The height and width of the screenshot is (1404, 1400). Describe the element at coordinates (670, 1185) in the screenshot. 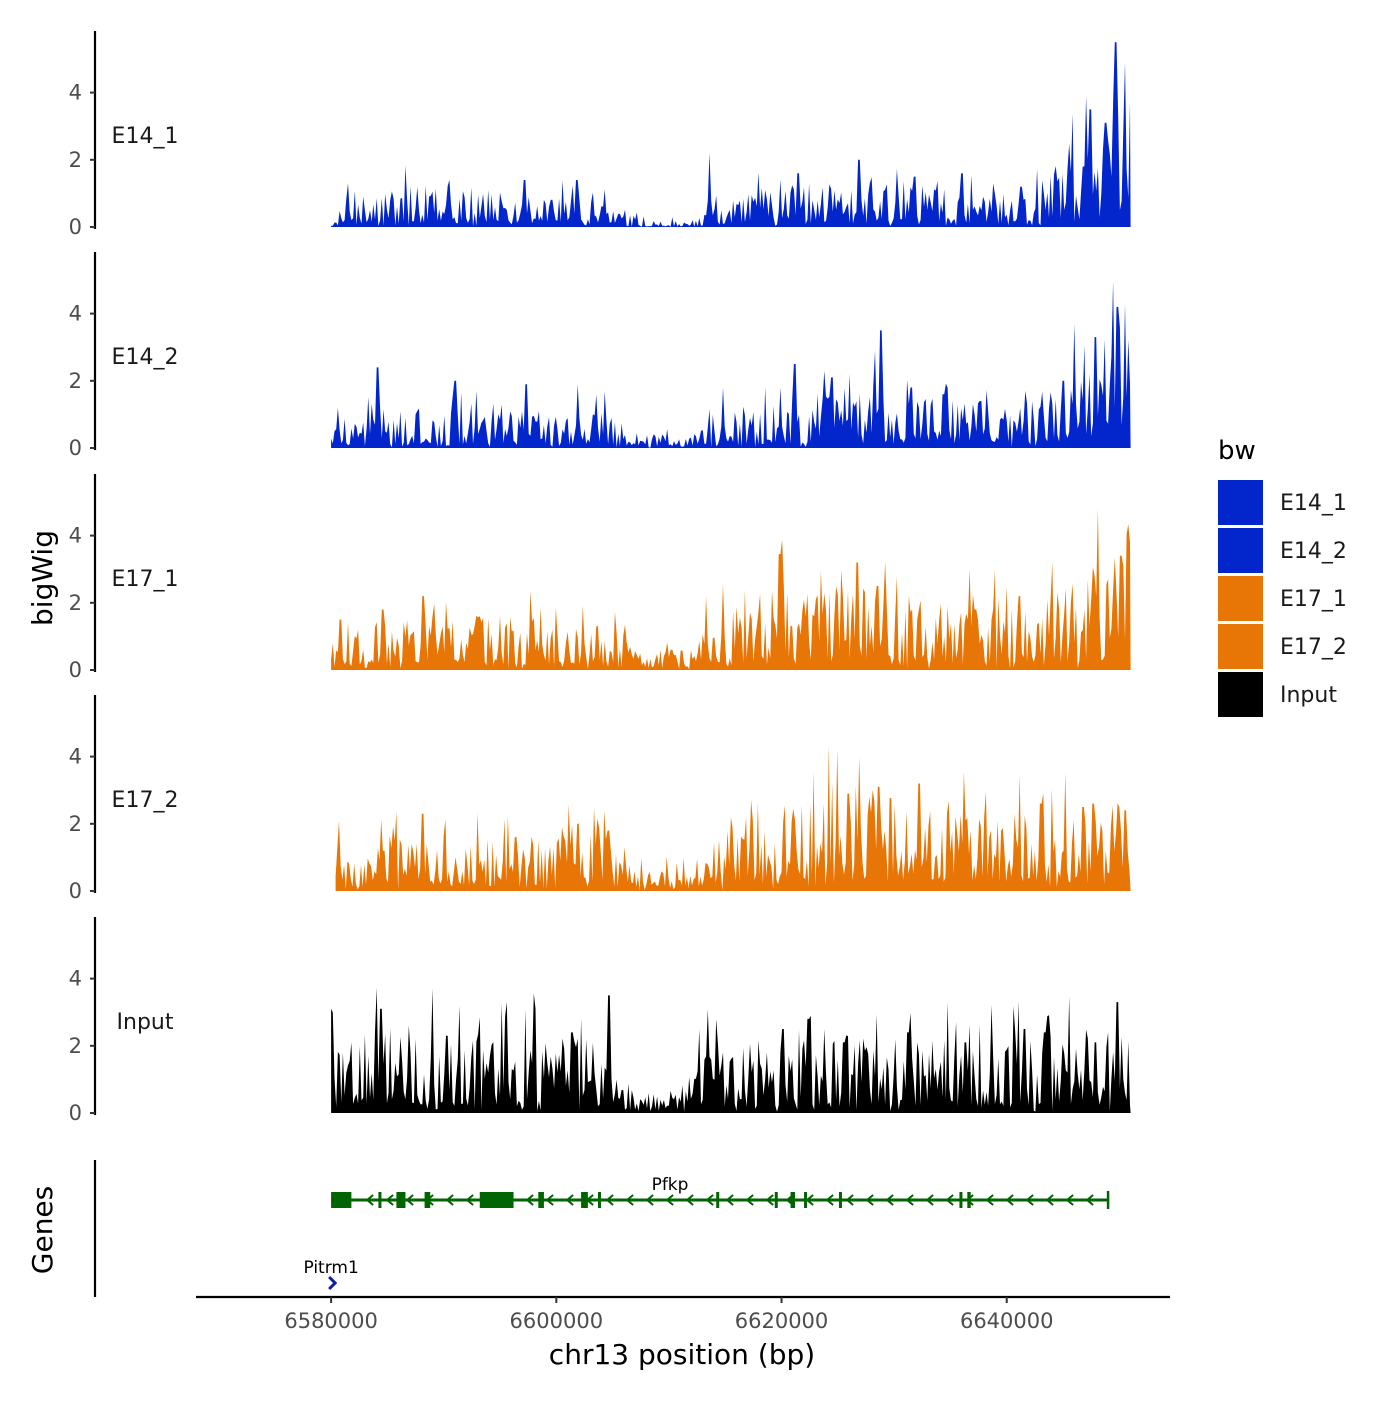

I see `gene-label: Pfkp` at that location.